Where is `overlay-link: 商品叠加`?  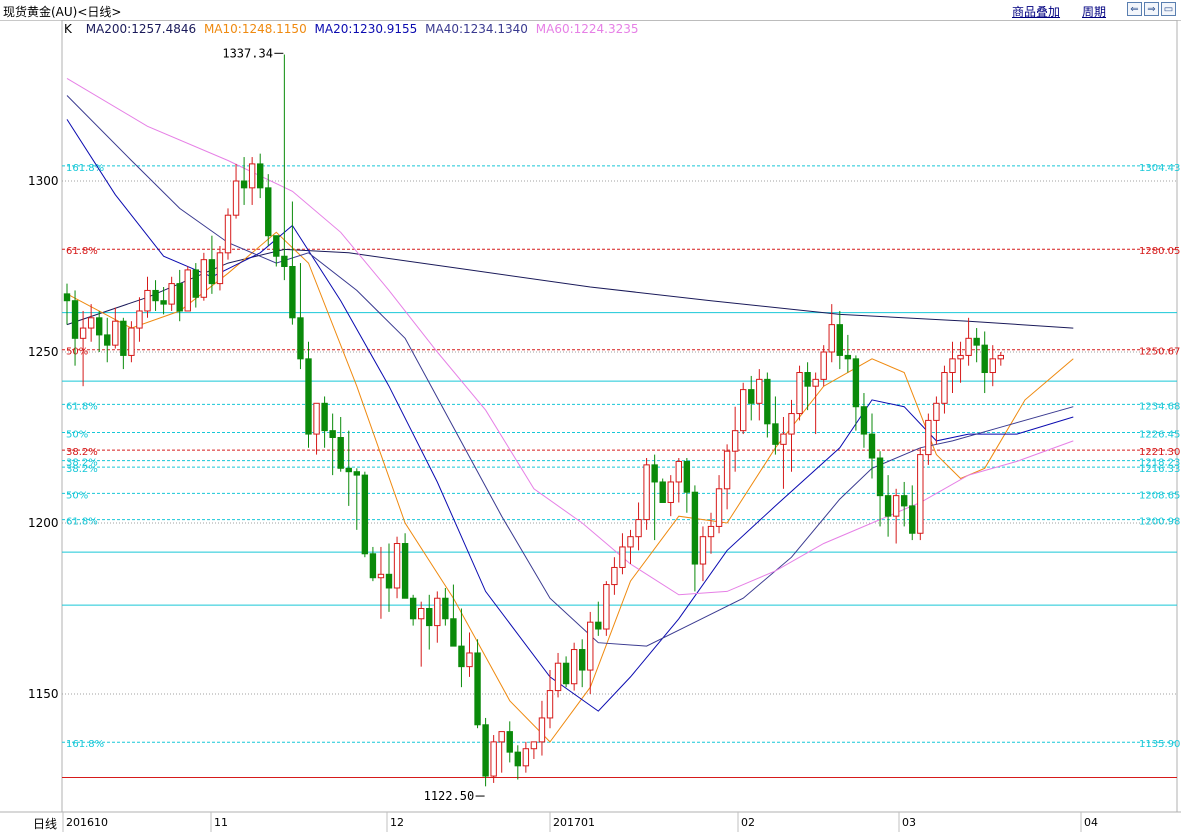 overlay-link: 商品叠加 is located at coordinates (1036, 12).